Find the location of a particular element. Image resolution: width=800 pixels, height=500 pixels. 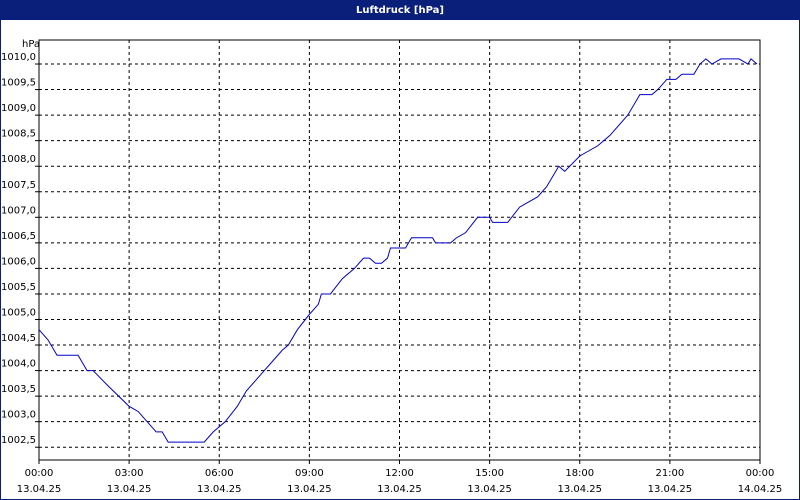

y-tick-label: 1005,5 is located at coordinates (18, 287).